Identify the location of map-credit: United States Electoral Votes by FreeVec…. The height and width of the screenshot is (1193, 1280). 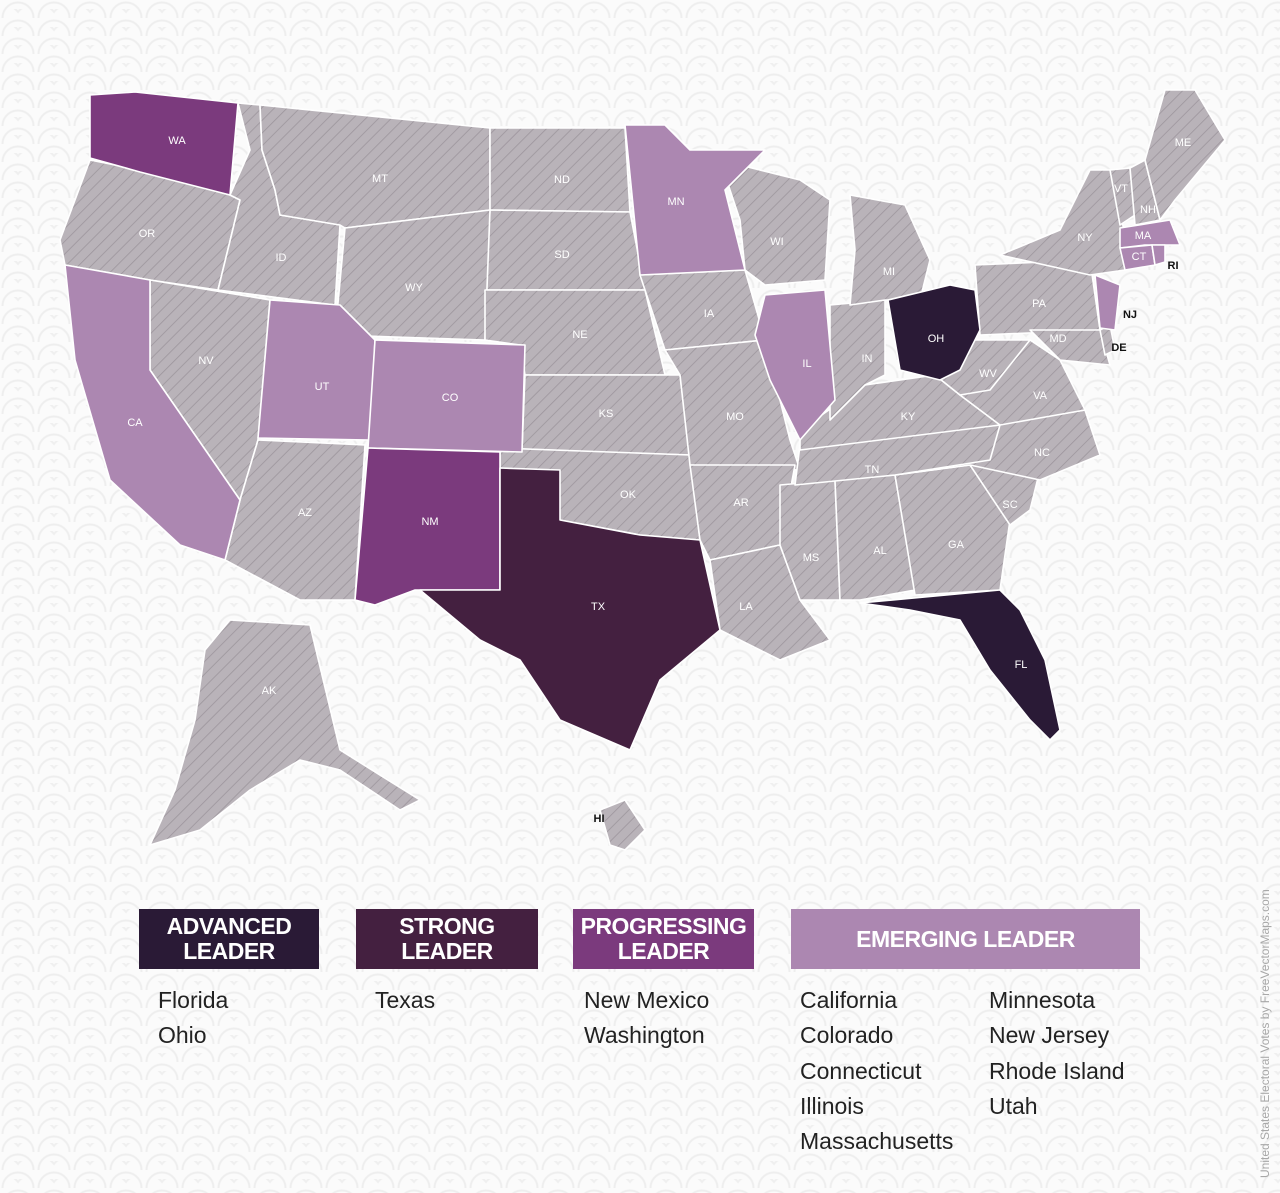
(1265, 1033).